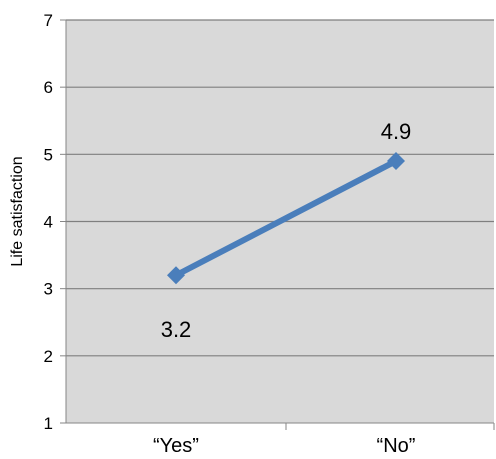 The width and height of the screenshot is (496, 459). Describe the element at coordinates (17, 211) in the screenshot. I see `y-axis-title: Life satisfaction` at that location.